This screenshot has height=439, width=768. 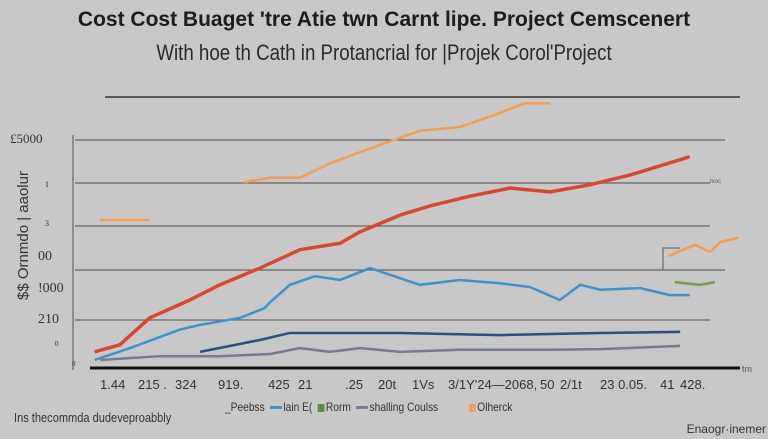 I want to click on x-tick-label: 50, so click(x=547, y=384).